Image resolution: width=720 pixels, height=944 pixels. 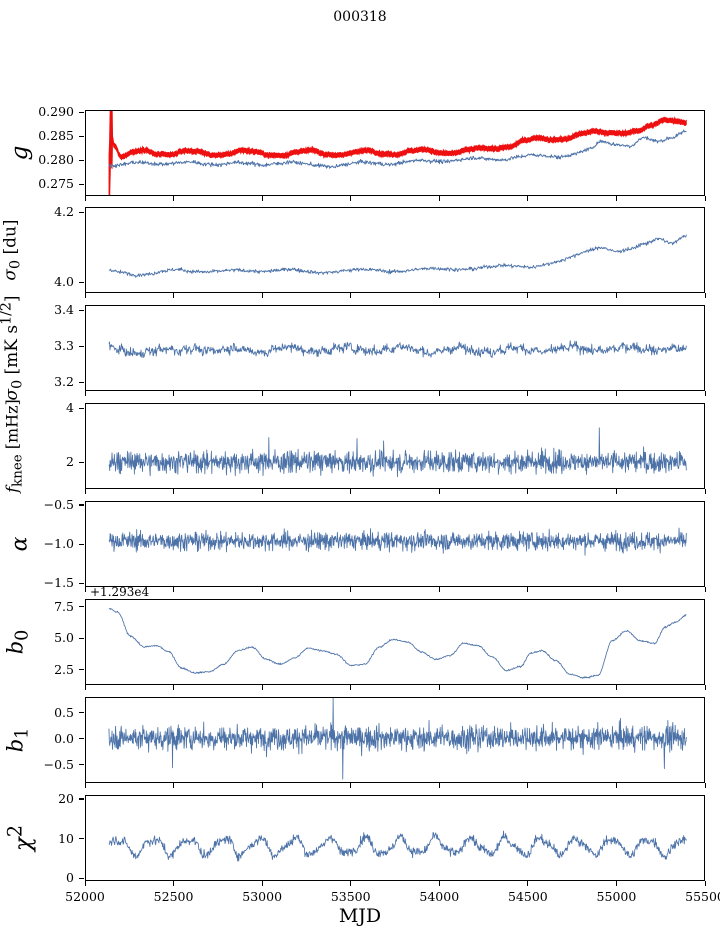 I want to click on x-tick-label: 52000, so click(x=85, y=896).